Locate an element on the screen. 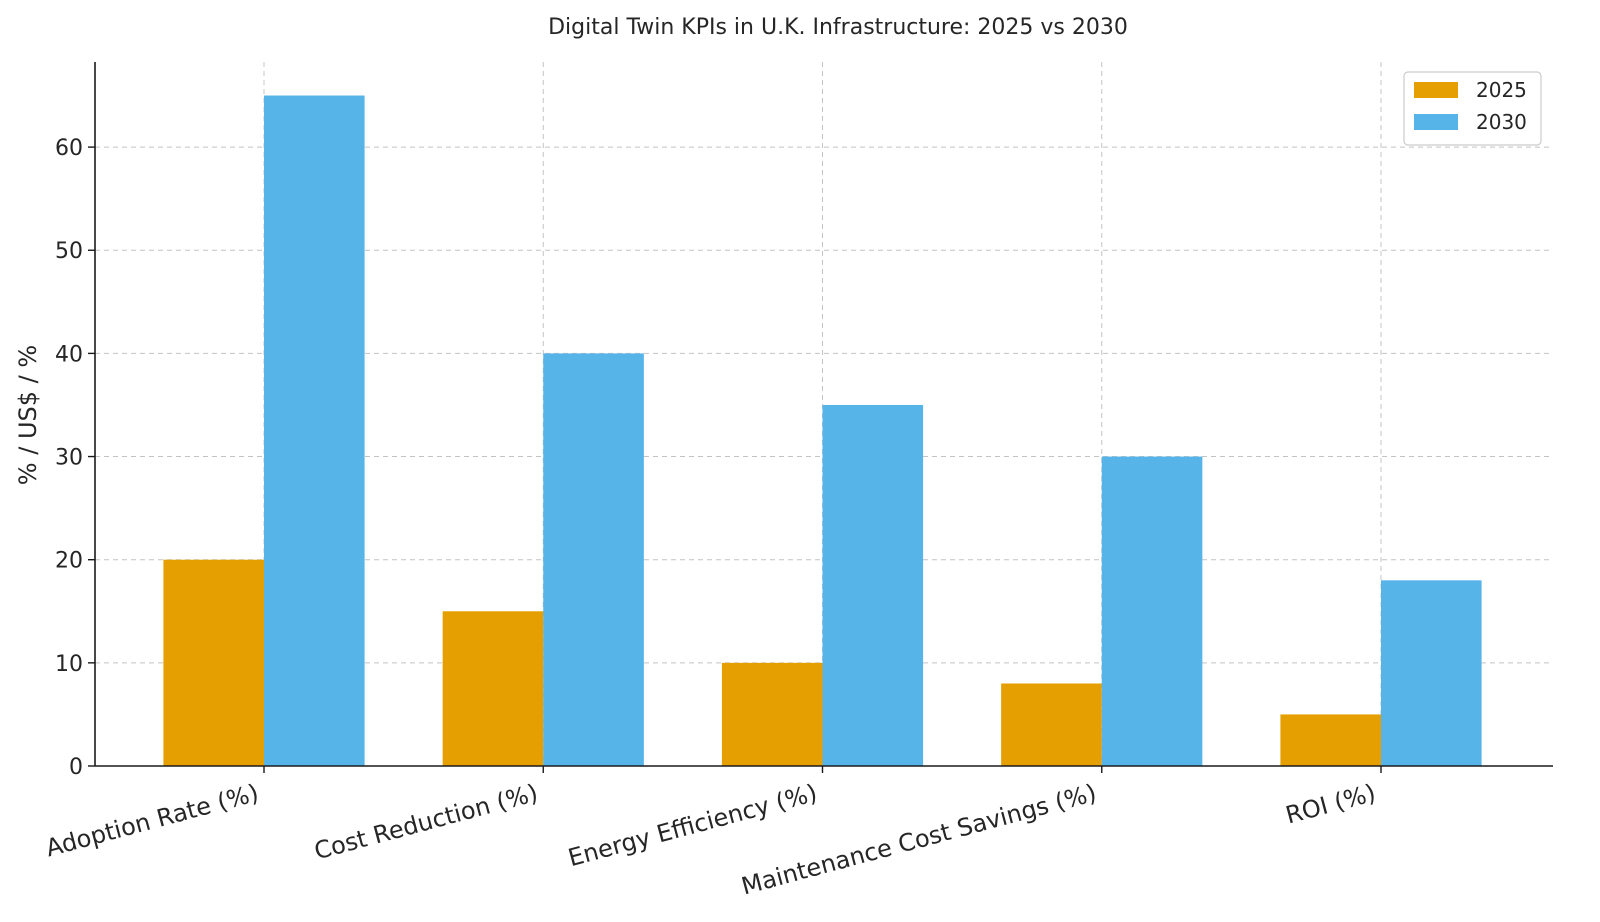  legend-label-2025: 2025 is located at coordinates (1501, 90).